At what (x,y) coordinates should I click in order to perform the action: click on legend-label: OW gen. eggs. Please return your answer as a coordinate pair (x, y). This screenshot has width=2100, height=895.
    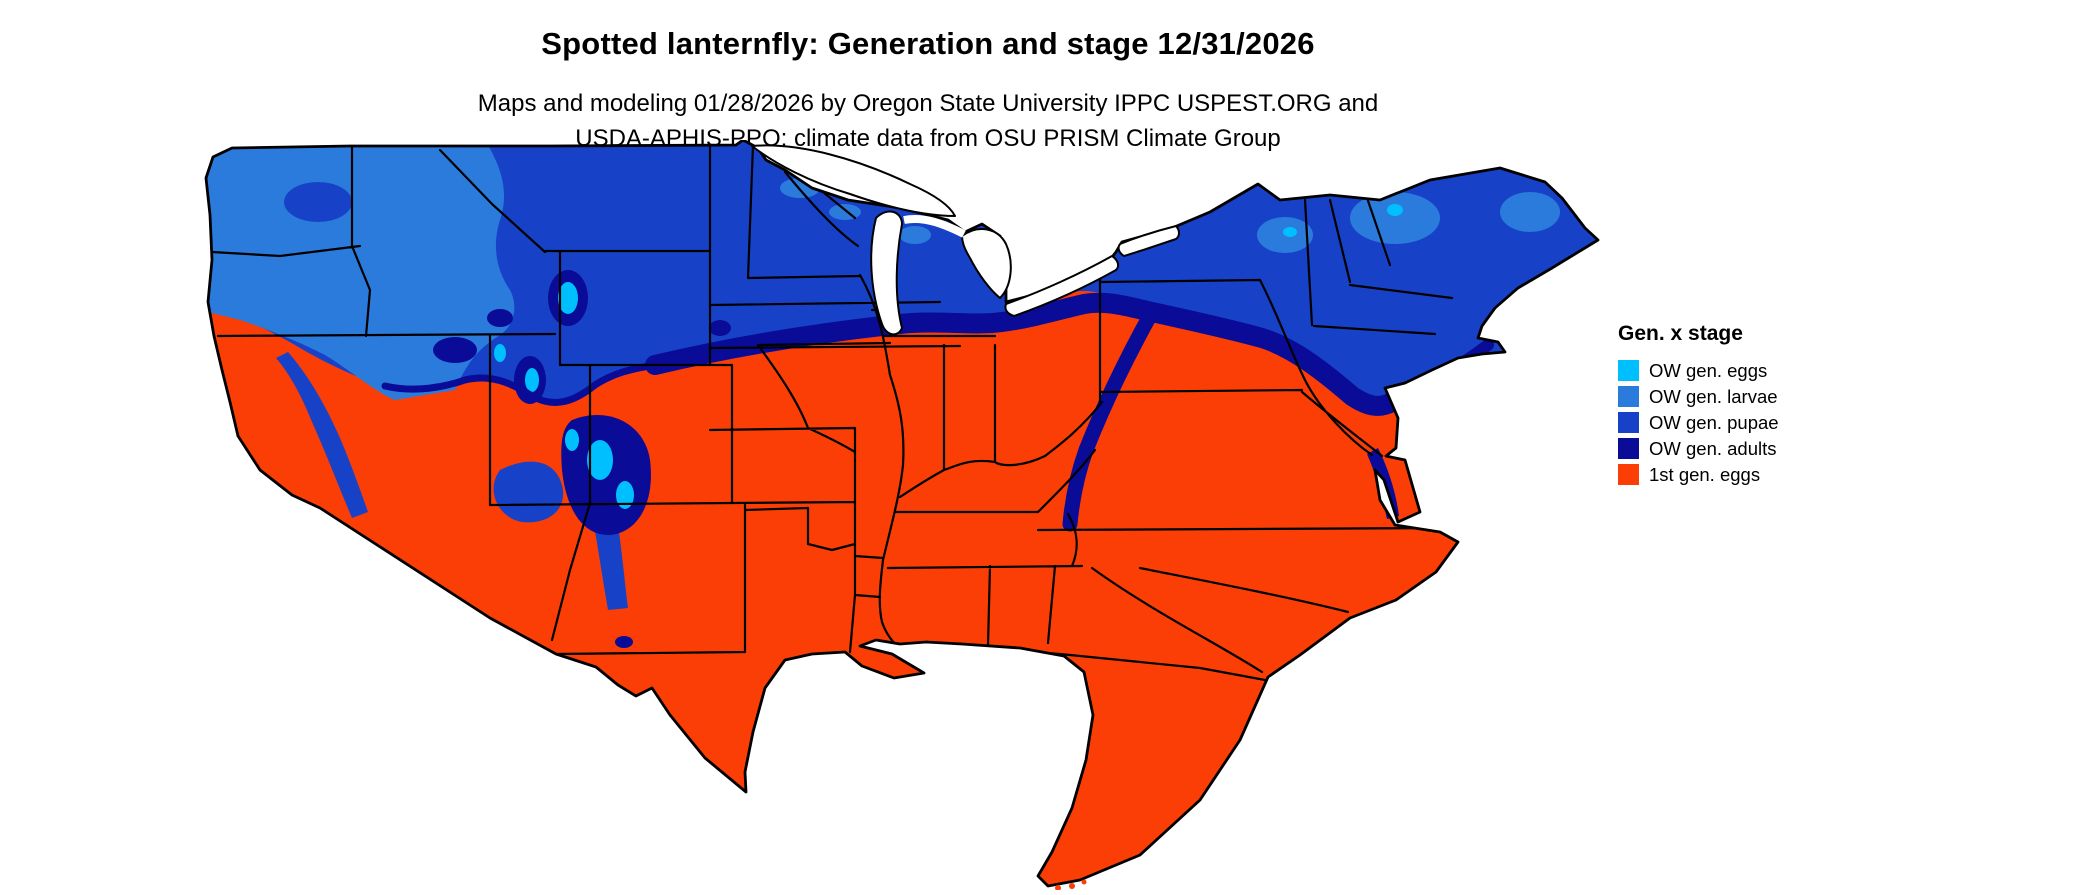
    Looking at the image, I should click on (1708, 370).